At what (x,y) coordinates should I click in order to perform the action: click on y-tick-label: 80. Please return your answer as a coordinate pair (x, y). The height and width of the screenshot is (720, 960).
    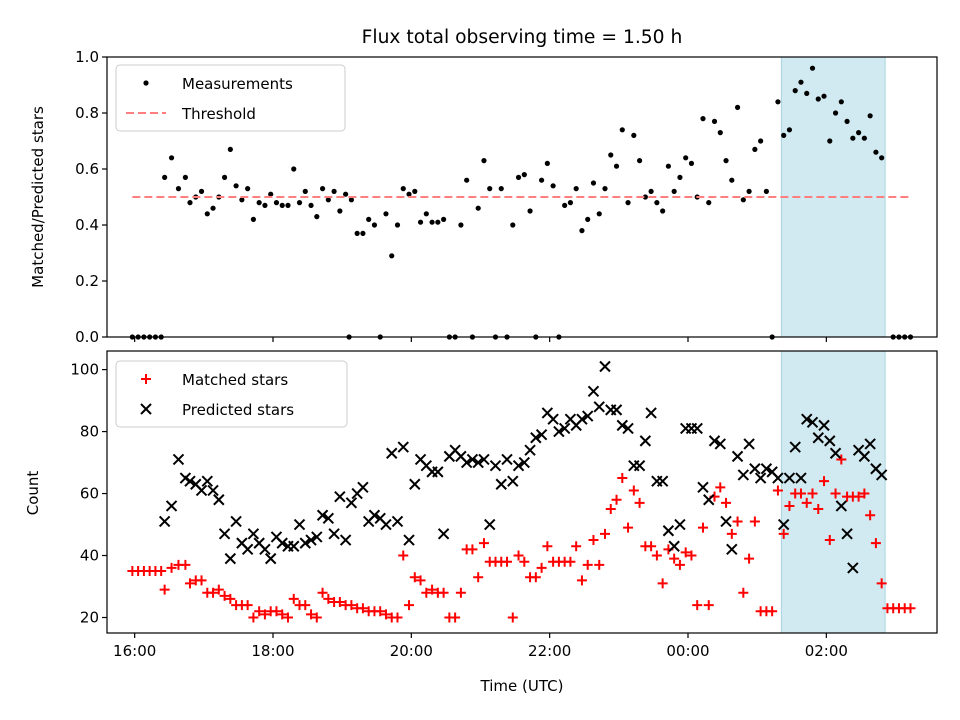
    Looking at the image, I should click on (89, 432).